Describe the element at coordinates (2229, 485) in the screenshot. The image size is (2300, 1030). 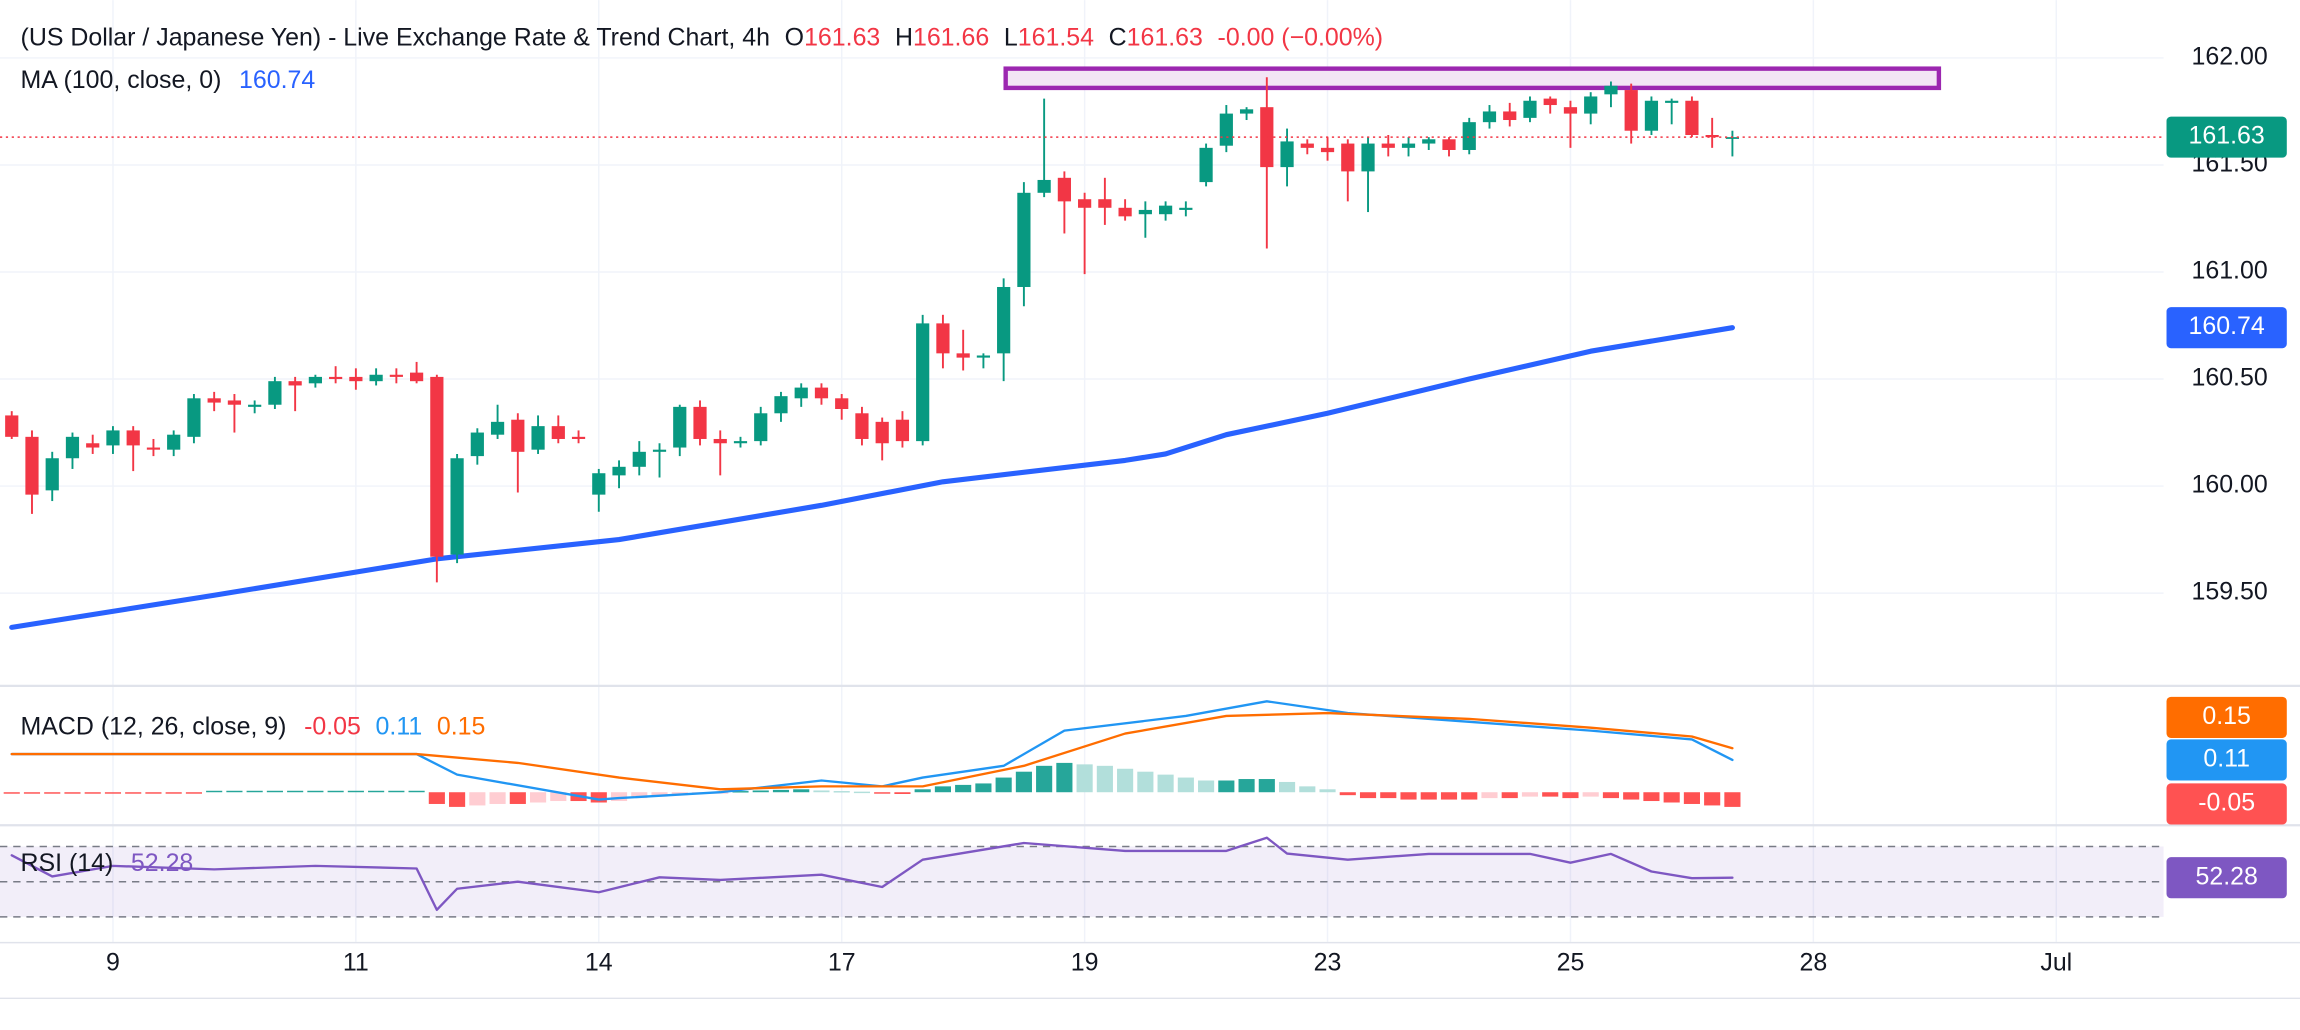
I see `y-tick-label: 160.00` at that location.